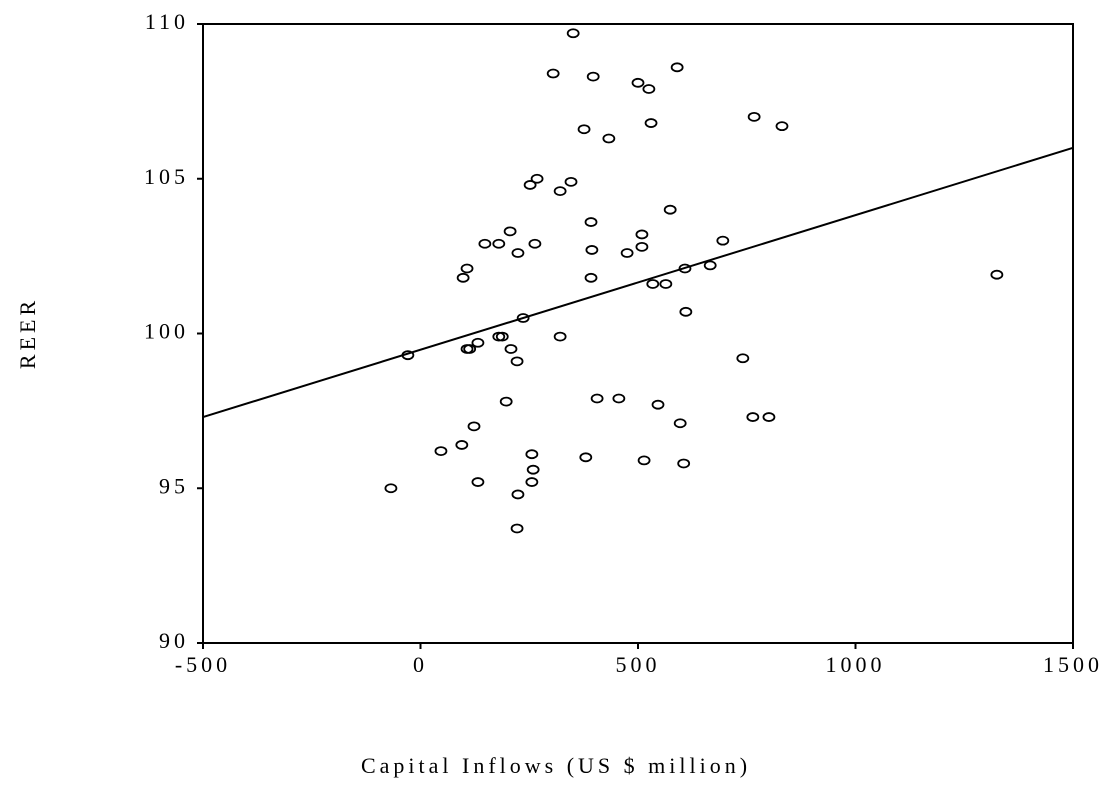 The width and height of the screenshot is (1112, 785). What do you see at coordinates (203, 664) in the screenshot?
I see `x-tick-label: -500` at bounding box center [203, 664].